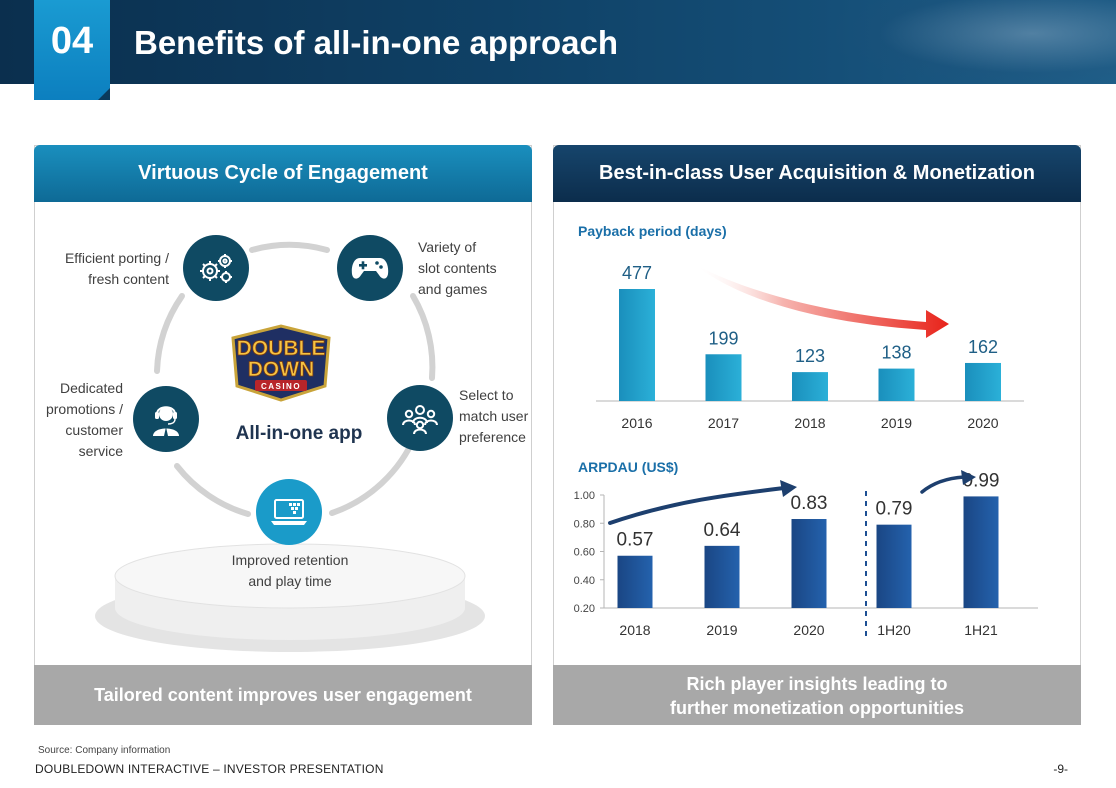 Image resolution: width=1116 pixels, height=788 pixels. What do you see at coordinates (584, 581) in the screenshot?
I see `arpdau-tick-label: 0.40` at bounding box center [584, 581].